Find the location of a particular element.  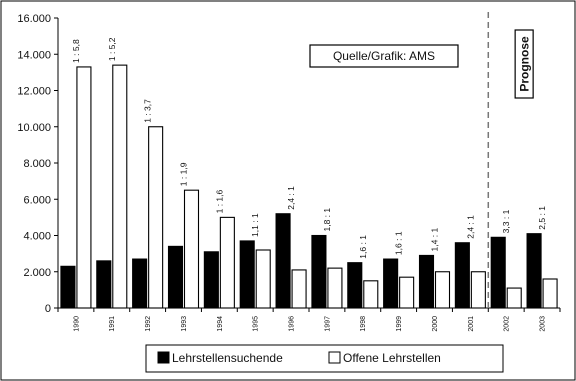

legend-label-lehrstellensuchende: Lehrstellensuchende is located at coordinates (227, 358).